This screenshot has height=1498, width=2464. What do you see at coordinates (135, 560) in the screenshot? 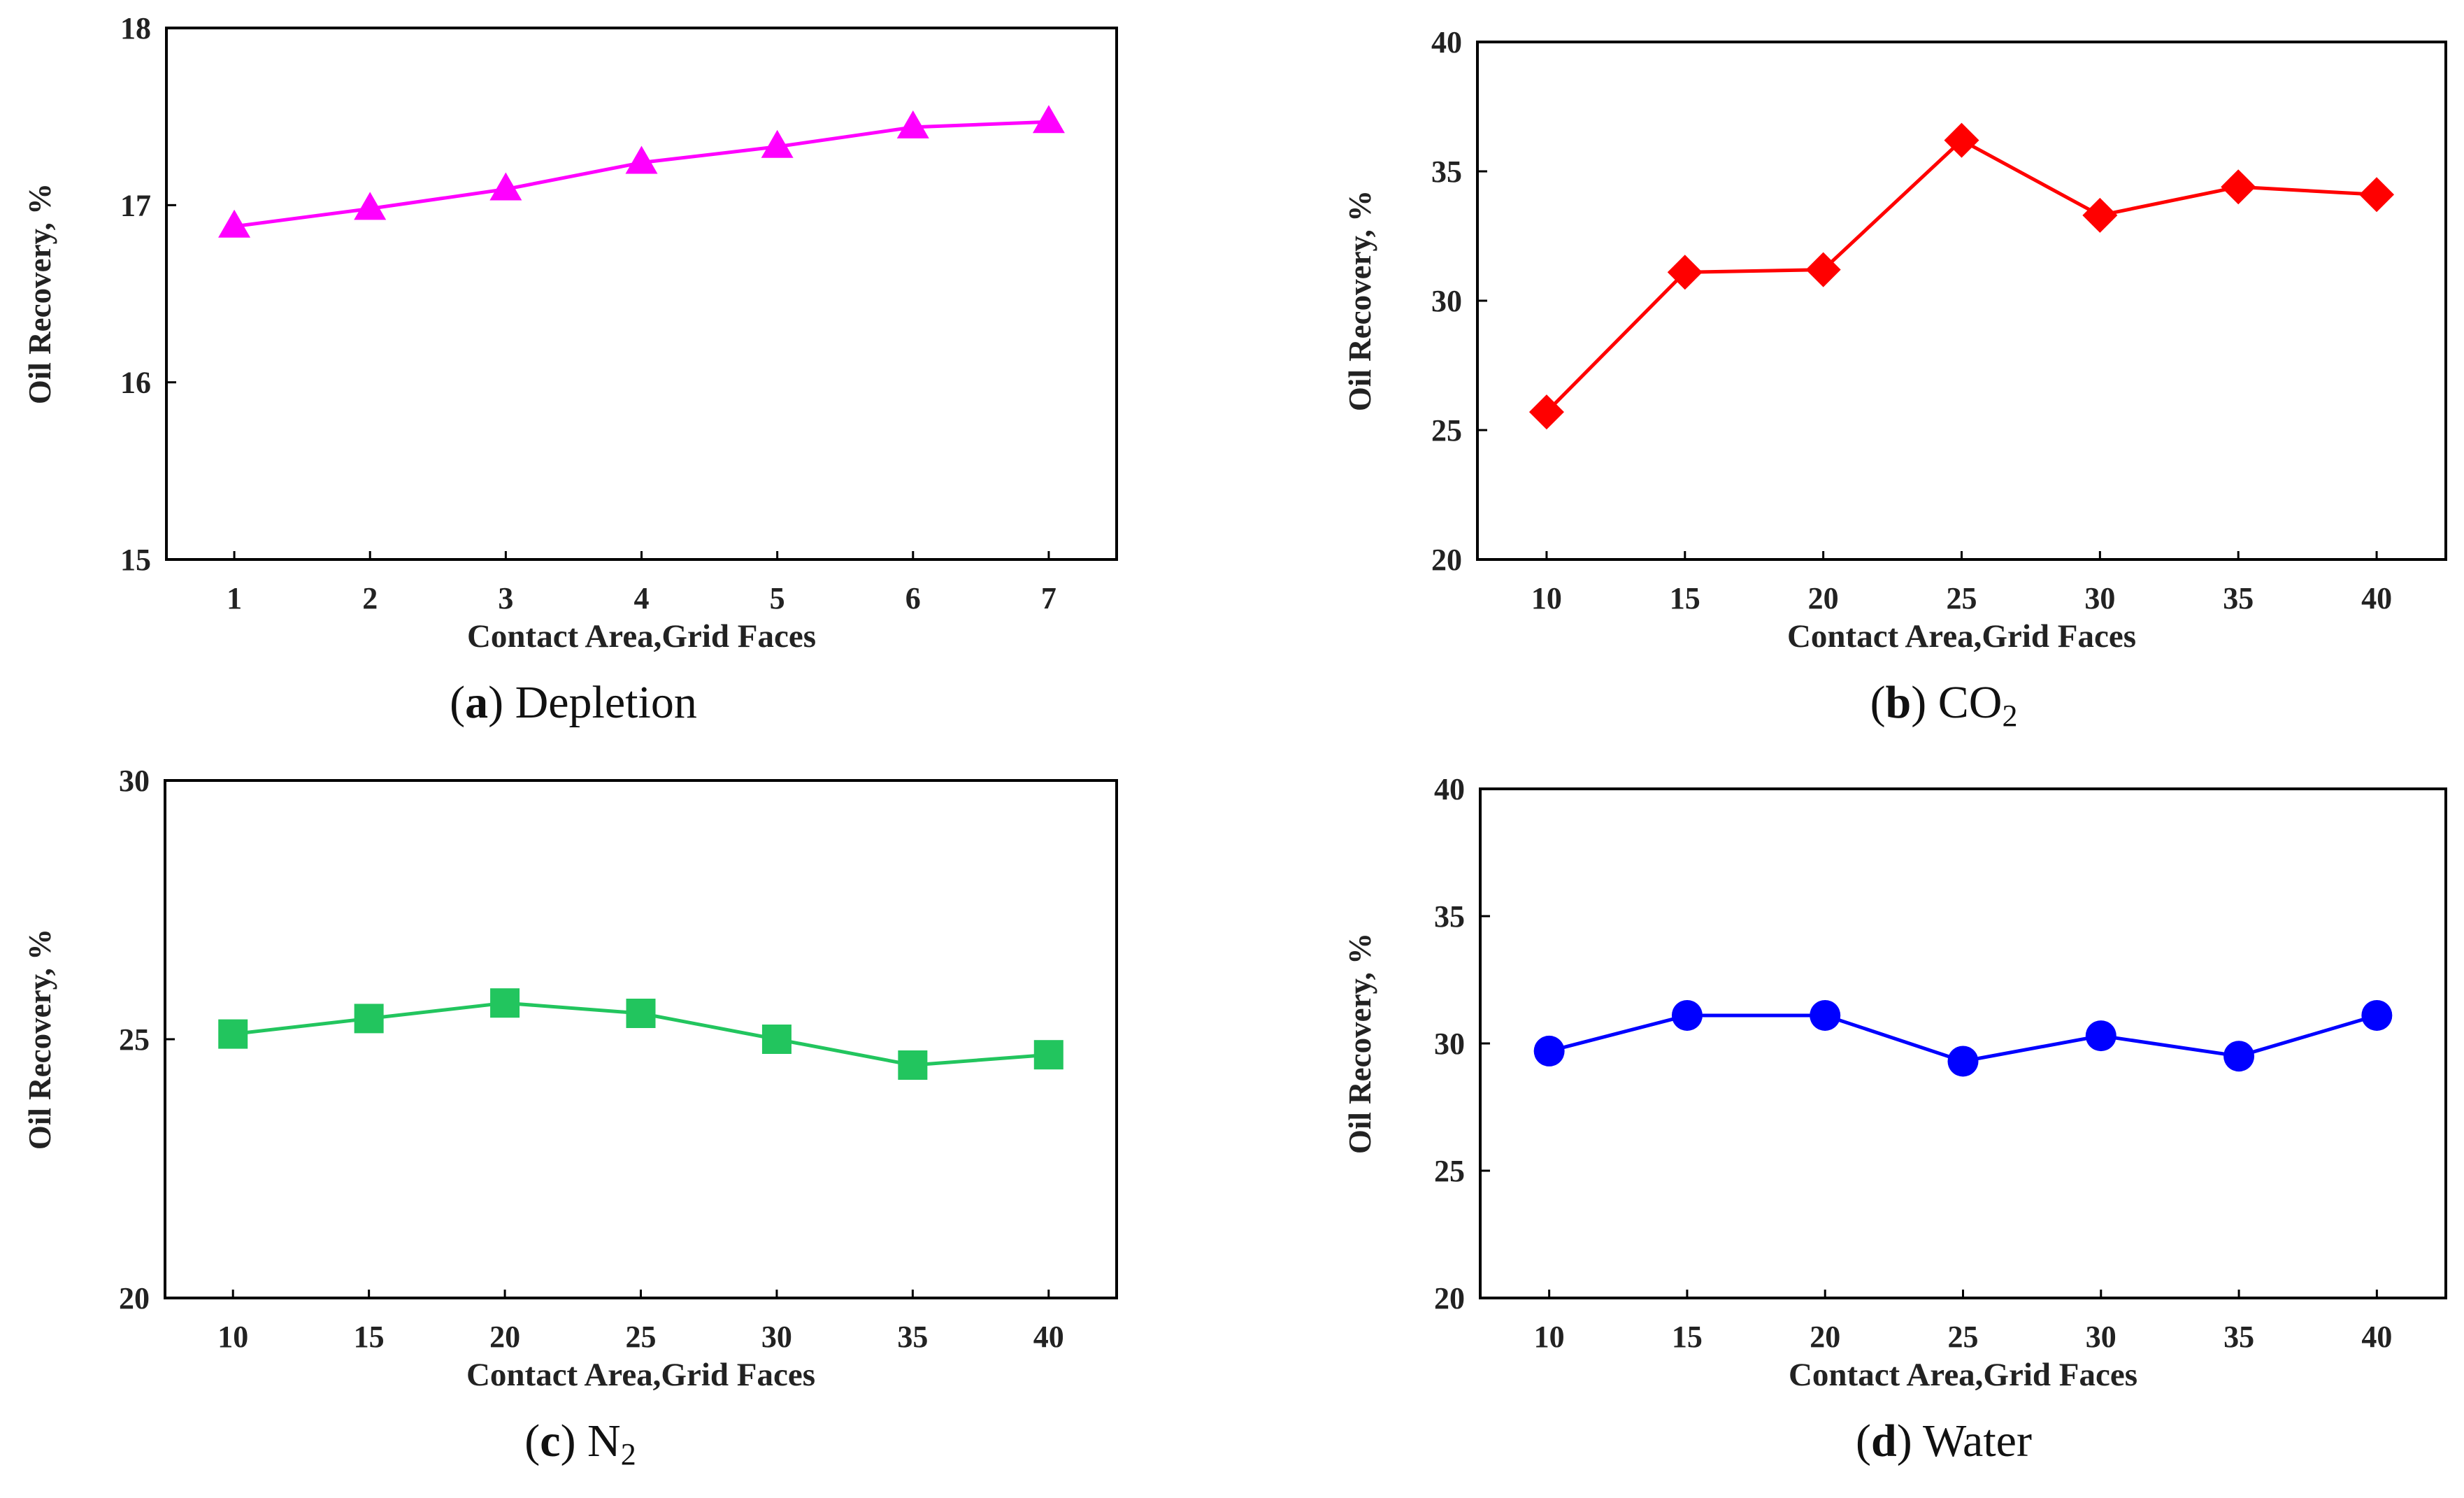
I see `y-tick-label: 15` at bounding box center [135, 560].